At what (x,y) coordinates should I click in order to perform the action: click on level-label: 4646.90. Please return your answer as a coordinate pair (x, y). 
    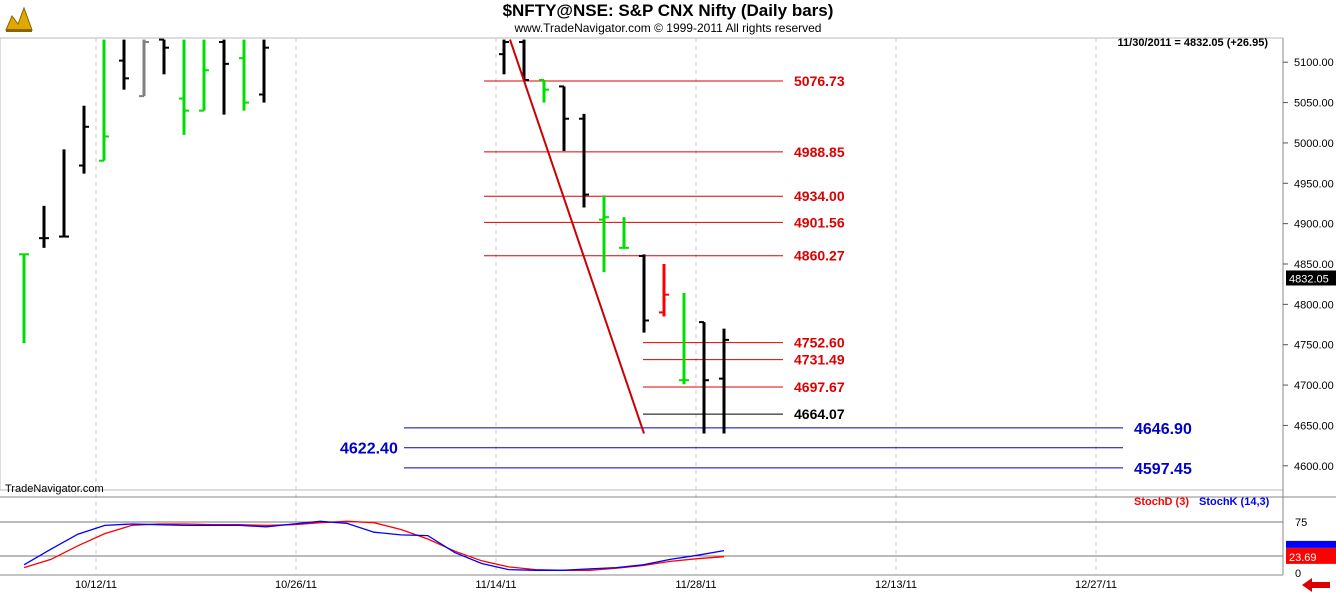
    Looking at the image, I should click on (1163, 429).